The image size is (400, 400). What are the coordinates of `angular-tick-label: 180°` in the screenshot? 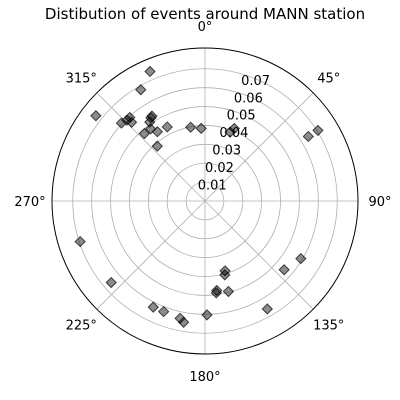 It's located at (204, 377).